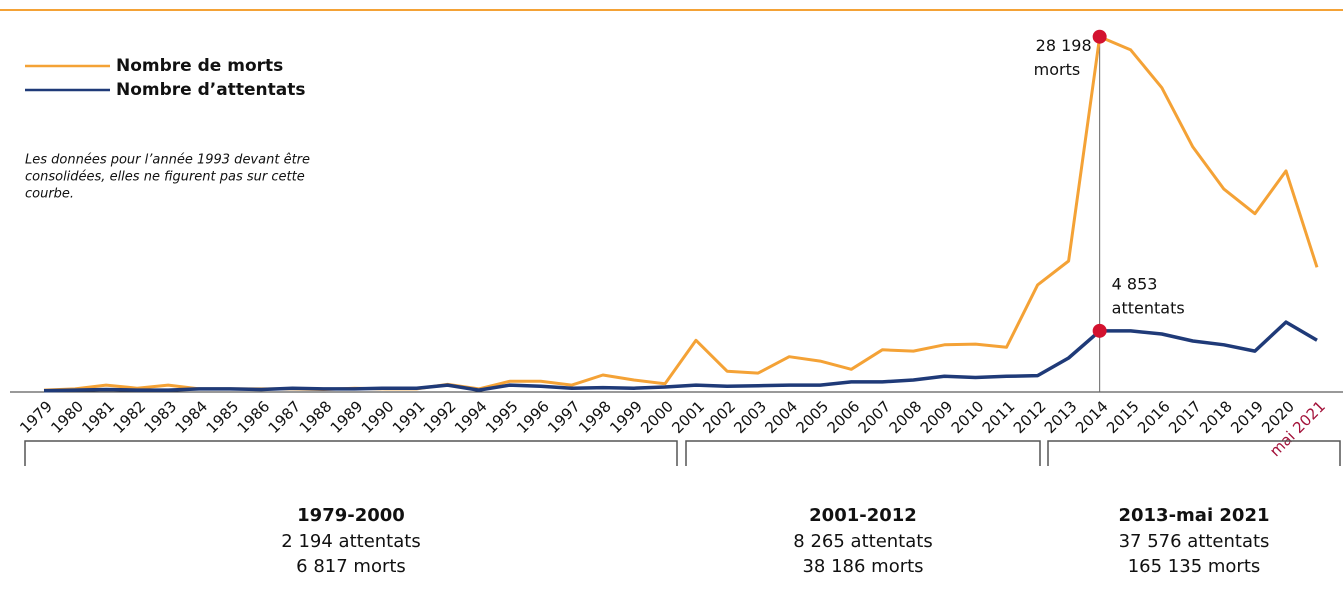 The width and height of the screenshot is (1343, 596). What do you see at coordinates (862, 566) in the screenshot?
I see `period-detail: 38 186 morts` at bounding box center [862, 566].